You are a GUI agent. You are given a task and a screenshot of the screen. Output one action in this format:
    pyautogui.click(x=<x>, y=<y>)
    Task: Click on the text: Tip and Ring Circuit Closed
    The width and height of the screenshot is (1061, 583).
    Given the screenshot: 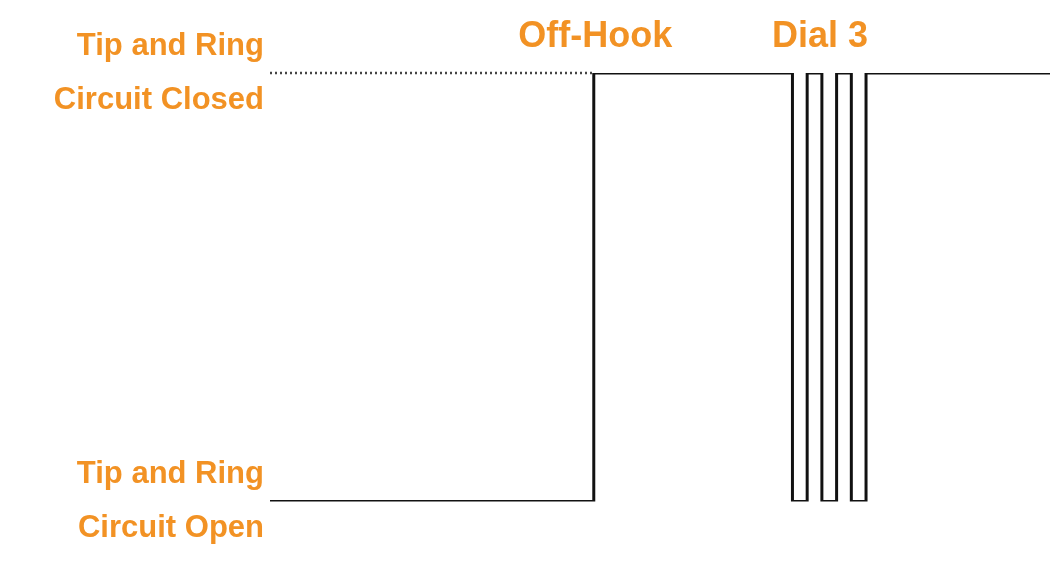 What is the action you would take?
    pyautogui.click(x=158, y=71)
    